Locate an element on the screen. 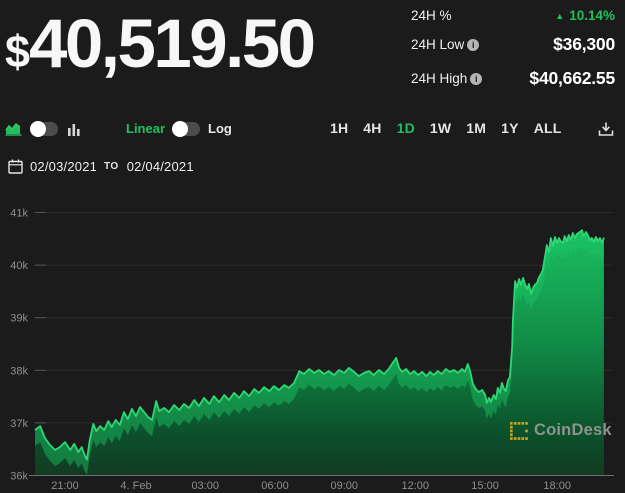 This screenshot has width=625, height=493. download-button is located at coordinates (606, 129).